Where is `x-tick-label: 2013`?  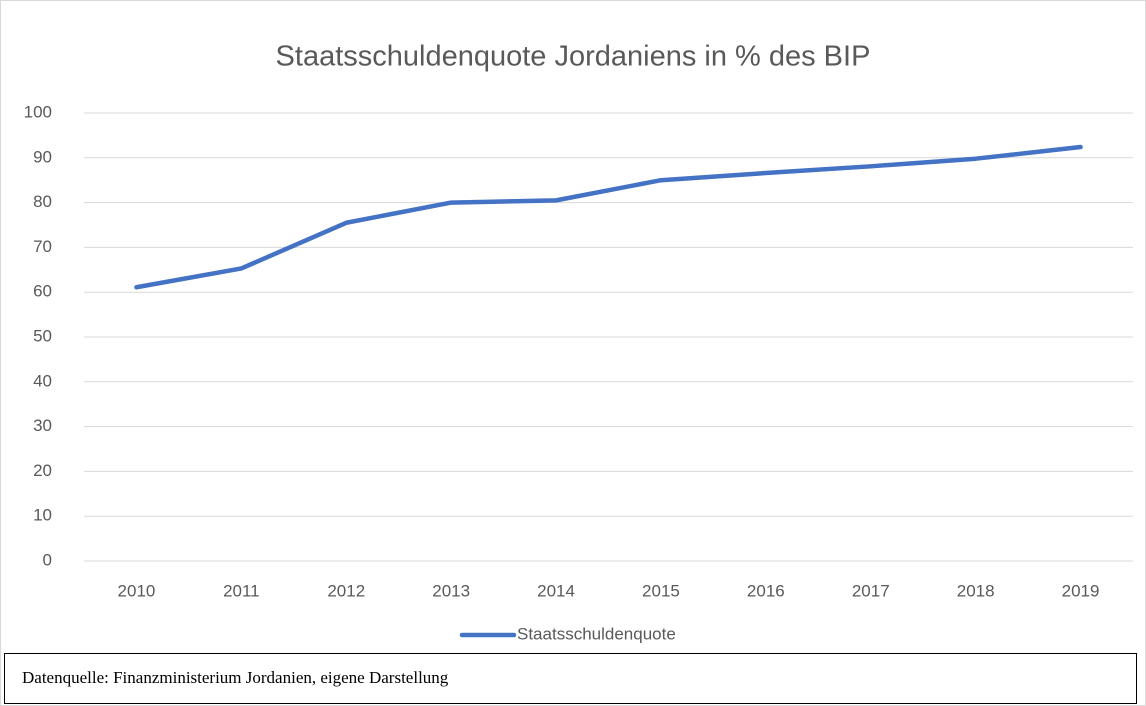 x-tick-label: 2013 is located at coordinates (451, 590).